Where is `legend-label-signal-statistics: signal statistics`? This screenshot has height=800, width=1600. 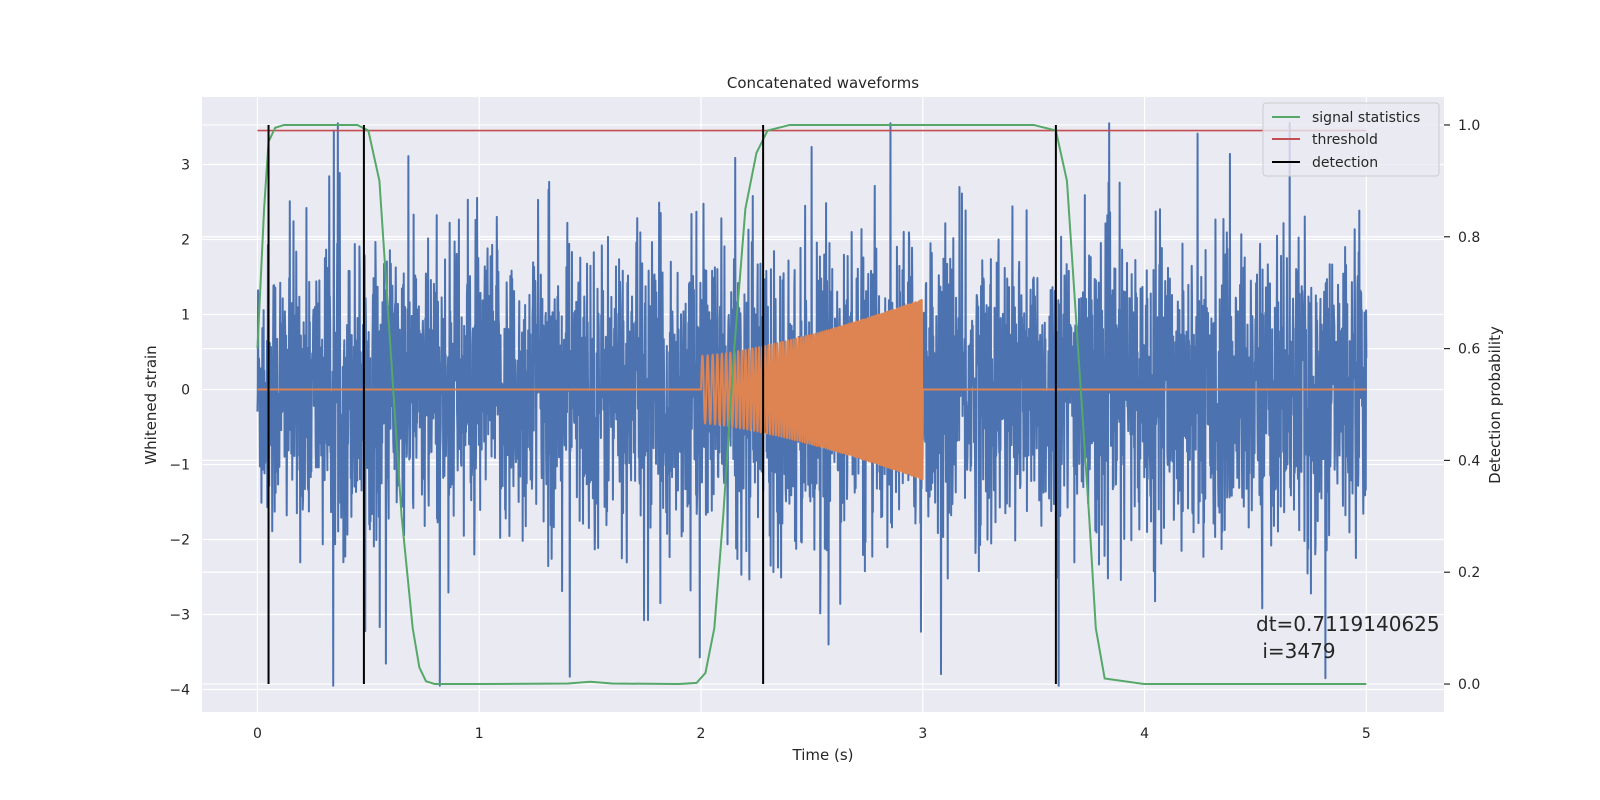 legend-label-signal-statistics: signal statistics is located at coordinates (1366, 118).